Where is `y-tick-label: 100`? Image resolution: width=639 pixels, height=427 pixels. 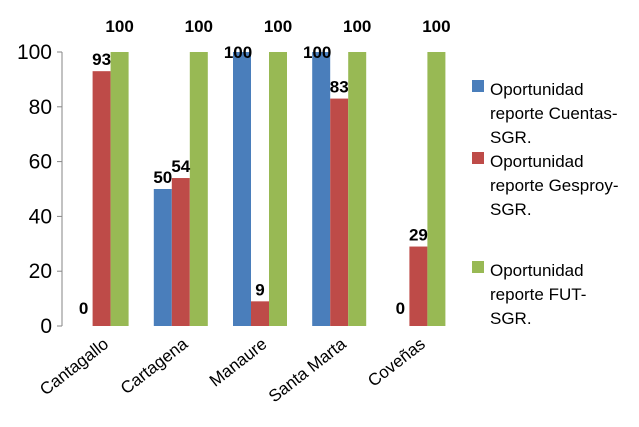
y-tick-label: 100 is located at coordinates (34, 52).